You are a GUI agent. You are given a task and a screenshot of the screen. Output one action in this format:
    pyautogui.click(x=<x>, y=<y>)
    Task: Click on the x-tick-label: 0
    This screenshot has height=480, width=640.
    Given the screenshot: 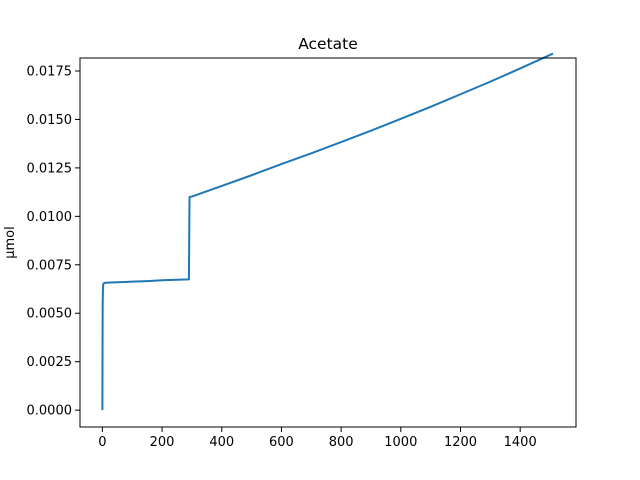 What is the action you would take?
    pyautogui.click(x=102, y=442)
    